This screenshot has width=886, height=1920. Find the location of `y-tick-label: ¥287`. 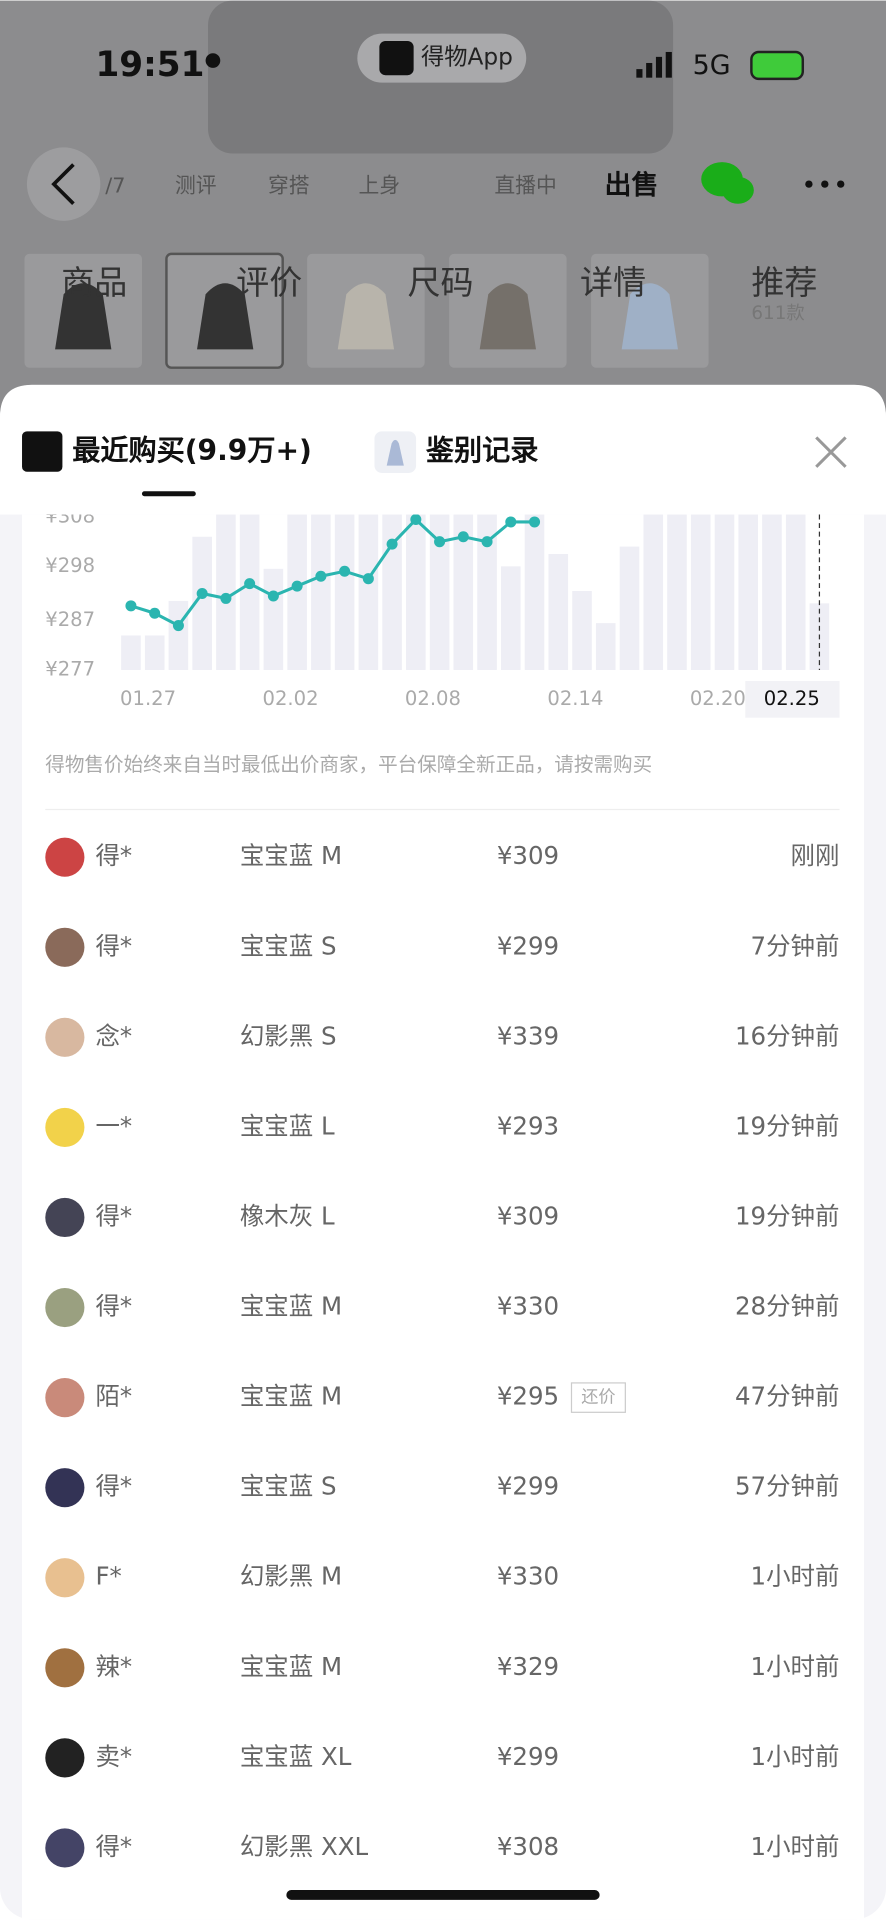

y-tick-label: ¥287 is located at coordinates (70, 619).